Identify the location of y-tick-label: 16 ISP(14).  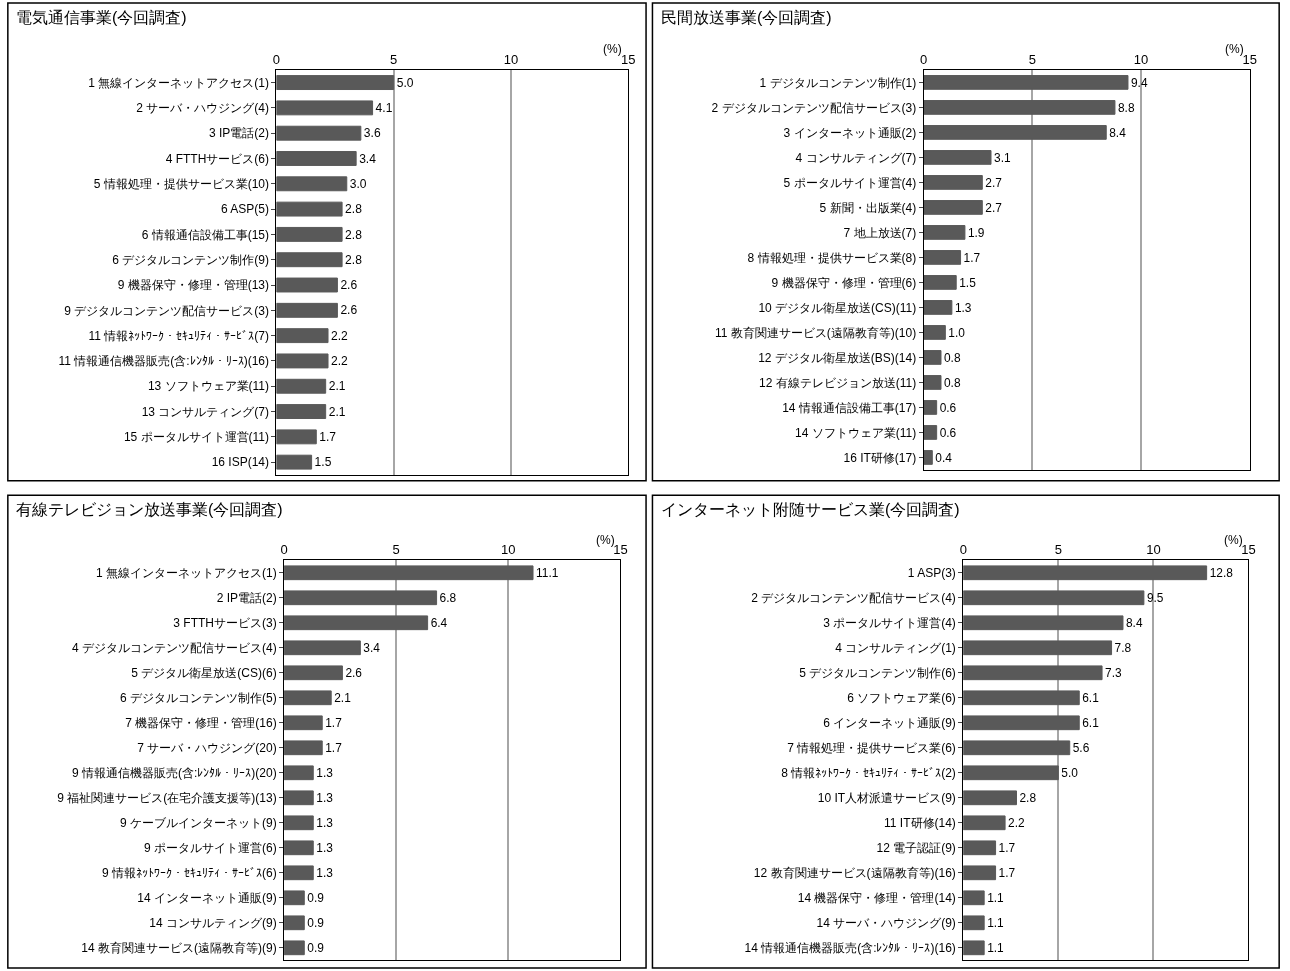
(240, 462).